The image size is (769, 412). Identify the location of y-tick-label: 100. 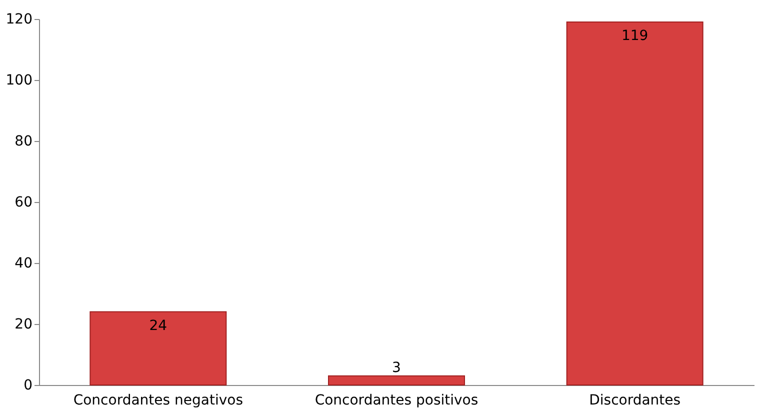
(19, 80).